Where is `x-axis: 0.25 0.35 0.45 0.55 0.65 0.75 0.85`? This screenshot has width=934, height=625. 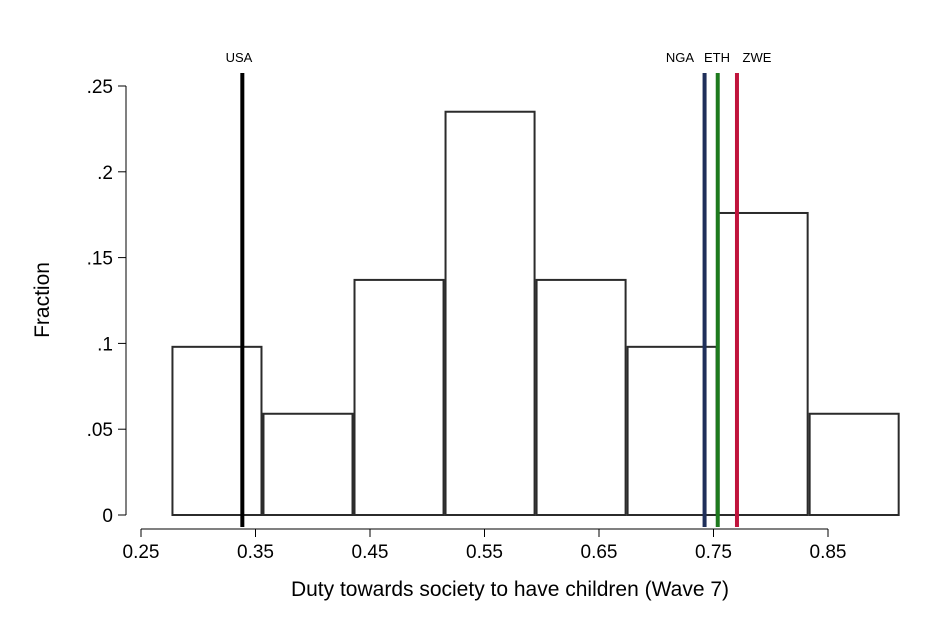 x-axis: 0.25 0.35 0.45 0.55 0.65 0.75 0.85 is located at coordinates (485, 545).